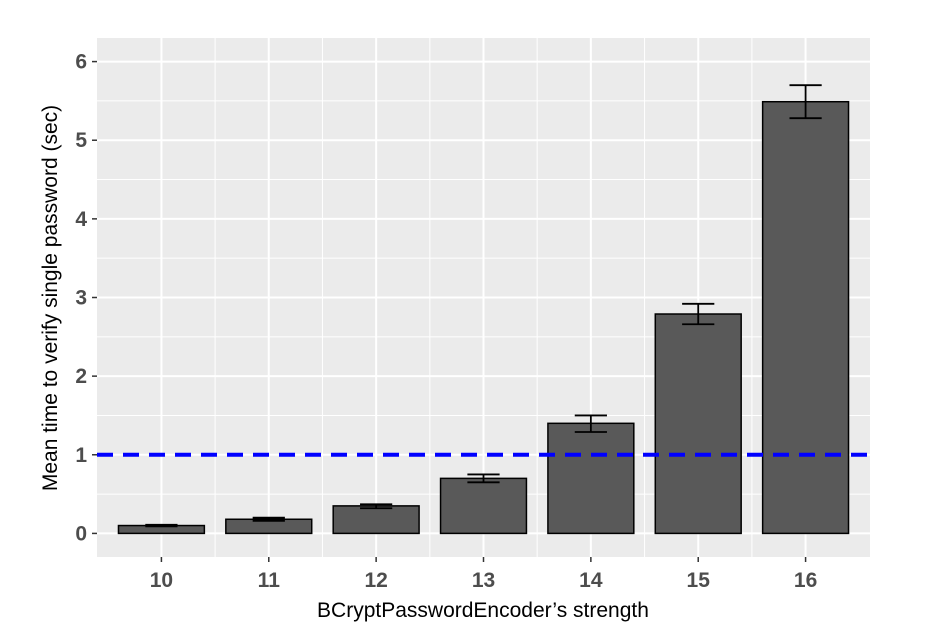  I want to click on x-tick-label: 12, so click(375, 580).